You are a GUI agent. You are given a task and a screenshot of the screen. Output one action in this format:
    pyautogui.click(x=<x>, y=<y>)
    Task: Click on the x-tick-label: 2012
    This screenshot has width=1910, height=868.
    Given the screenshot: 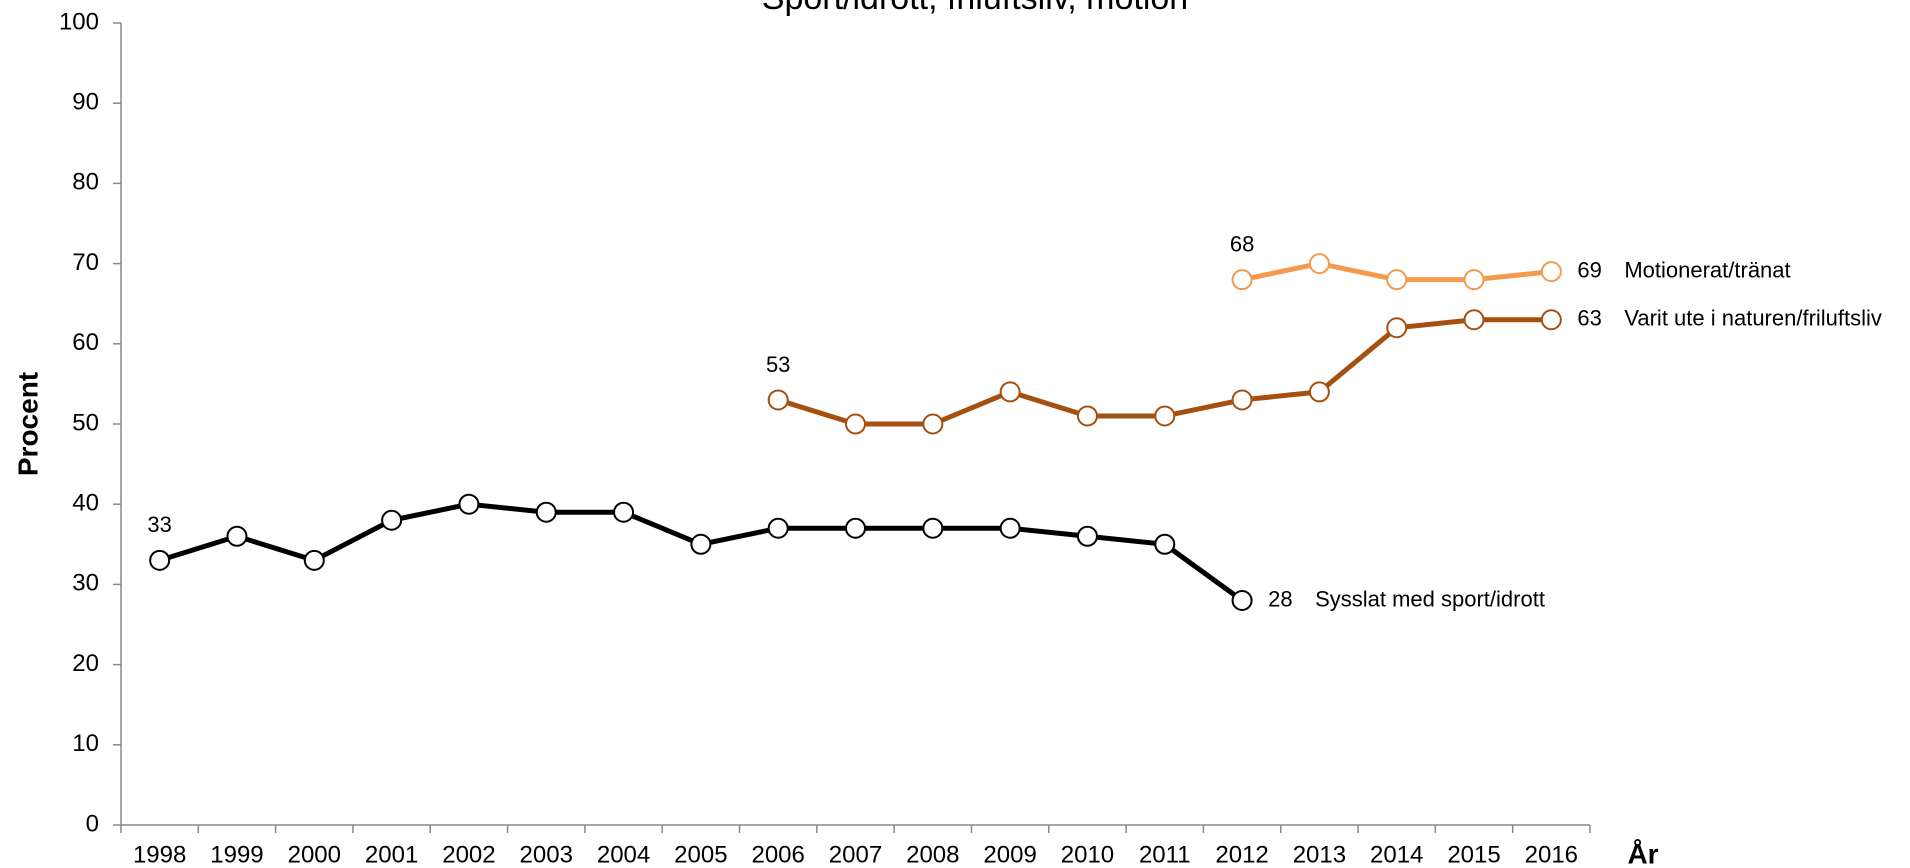 What is the action you would take?
    pyautogui.click(x=1241, y=854)
    